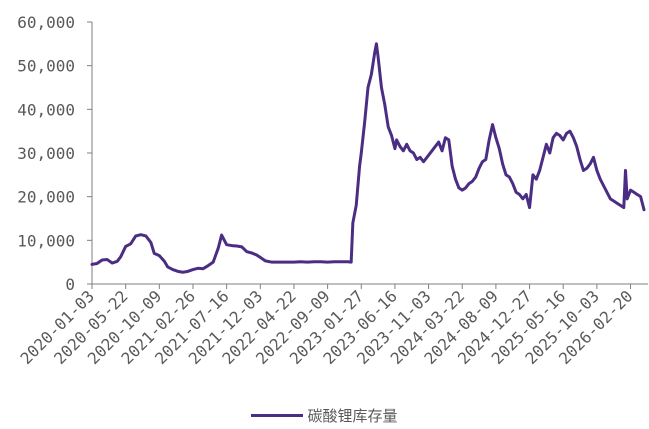 This screenshot has width=649, height=429. Describe the element at coordinates (46, 240) in the screenshot. I see `y-tick-label: 10,000` at that location.